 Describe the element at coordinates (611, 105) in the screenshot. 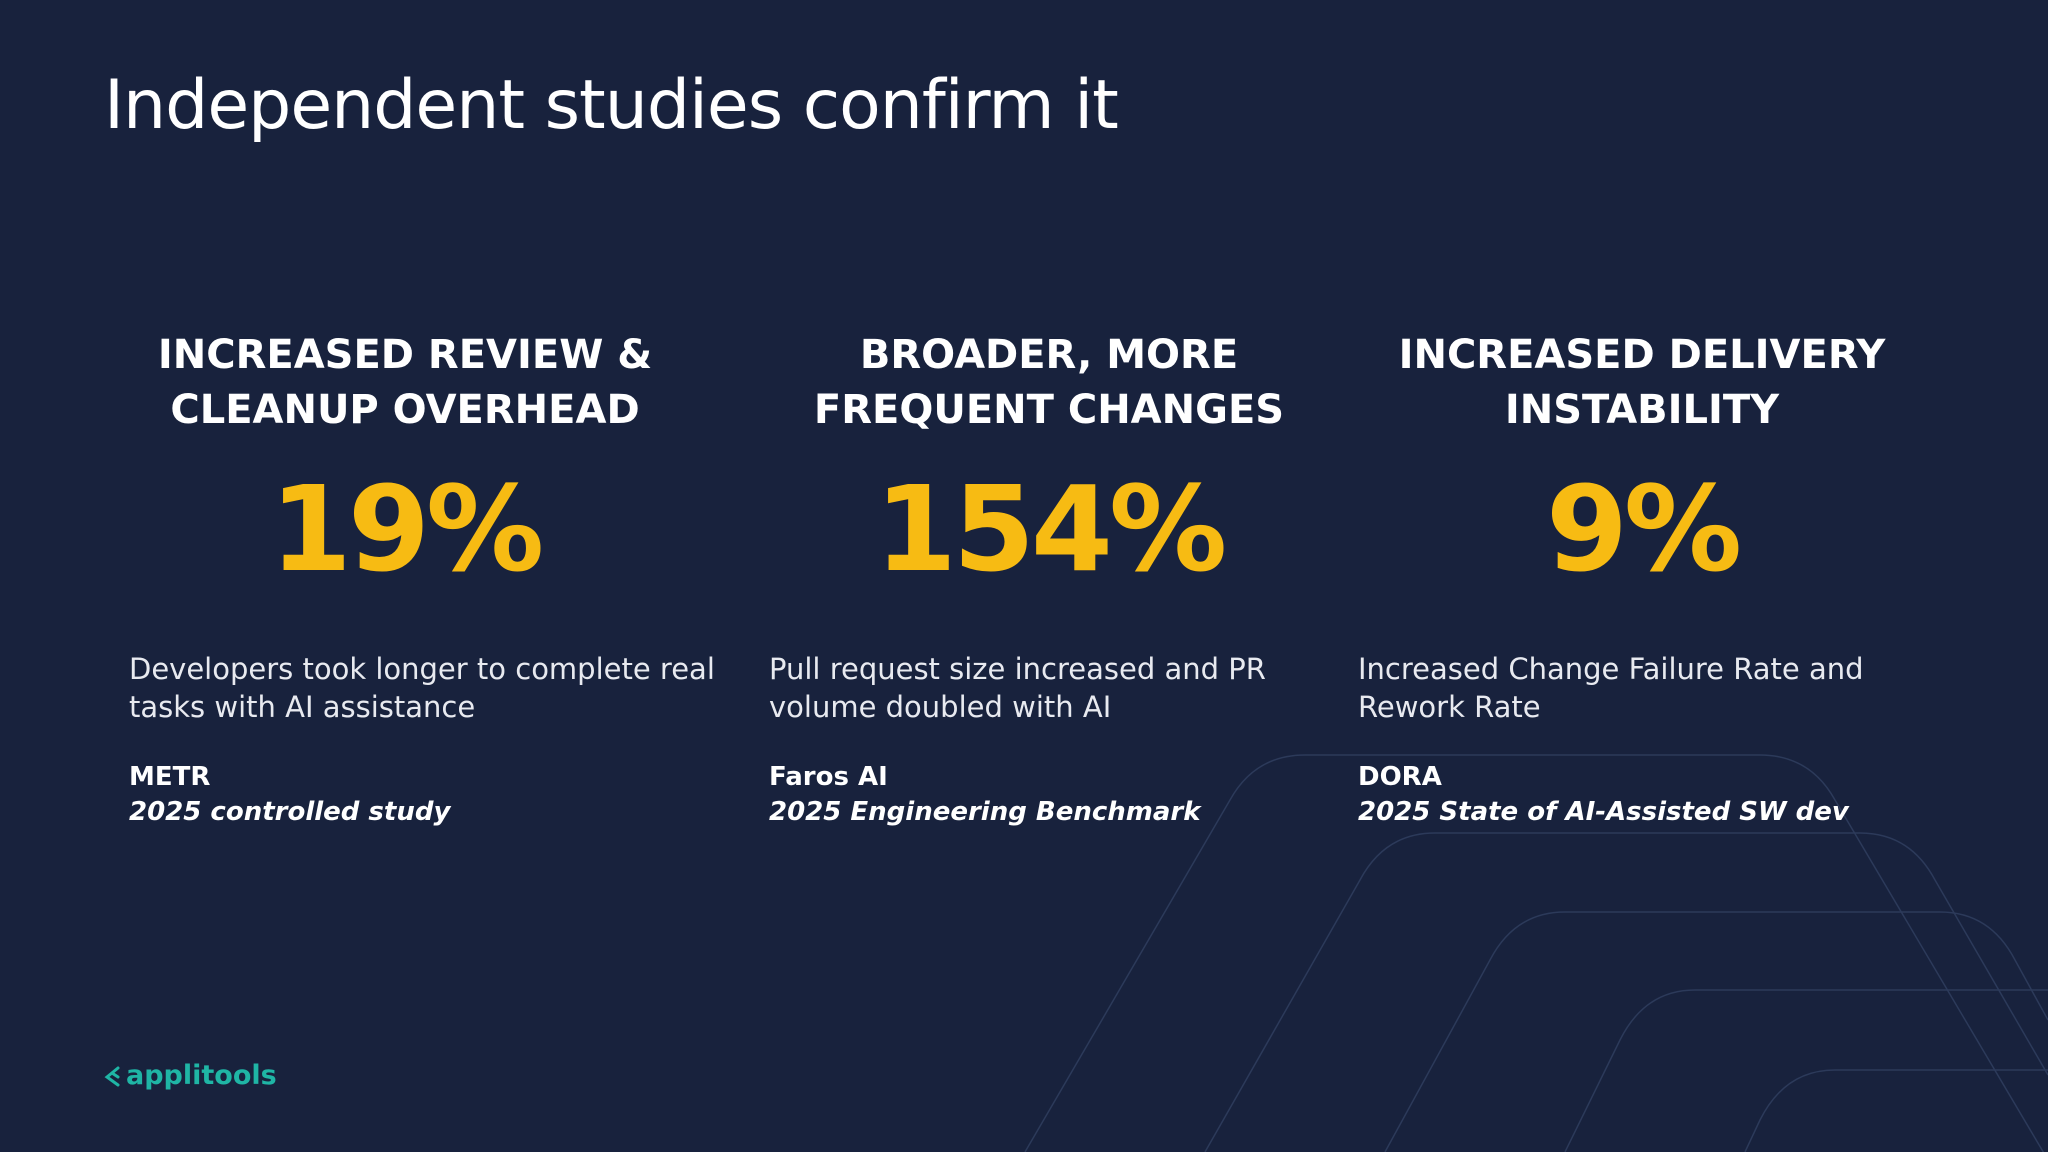

I see `slide-title: Independent studies confirm it` at that location.